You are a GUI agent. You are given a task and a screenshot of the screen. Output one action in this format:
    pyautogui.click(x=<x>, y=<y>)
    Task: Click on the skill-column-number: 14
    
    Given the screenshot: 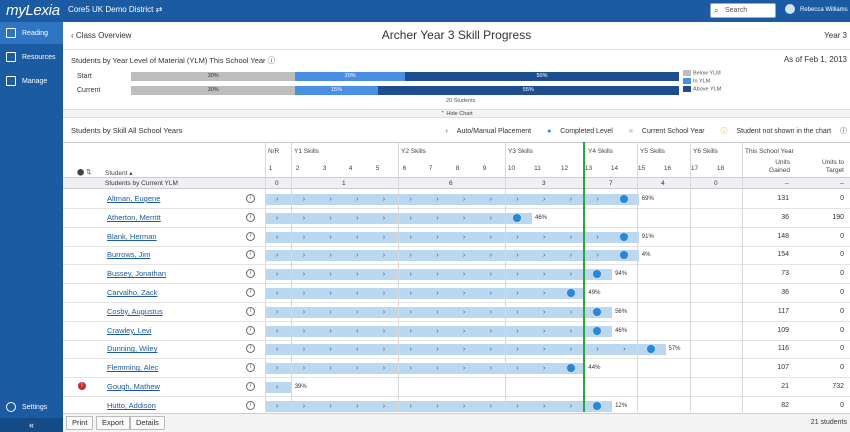 What is the action you would take?
    pyautogui.click(x=614, y=168)
    